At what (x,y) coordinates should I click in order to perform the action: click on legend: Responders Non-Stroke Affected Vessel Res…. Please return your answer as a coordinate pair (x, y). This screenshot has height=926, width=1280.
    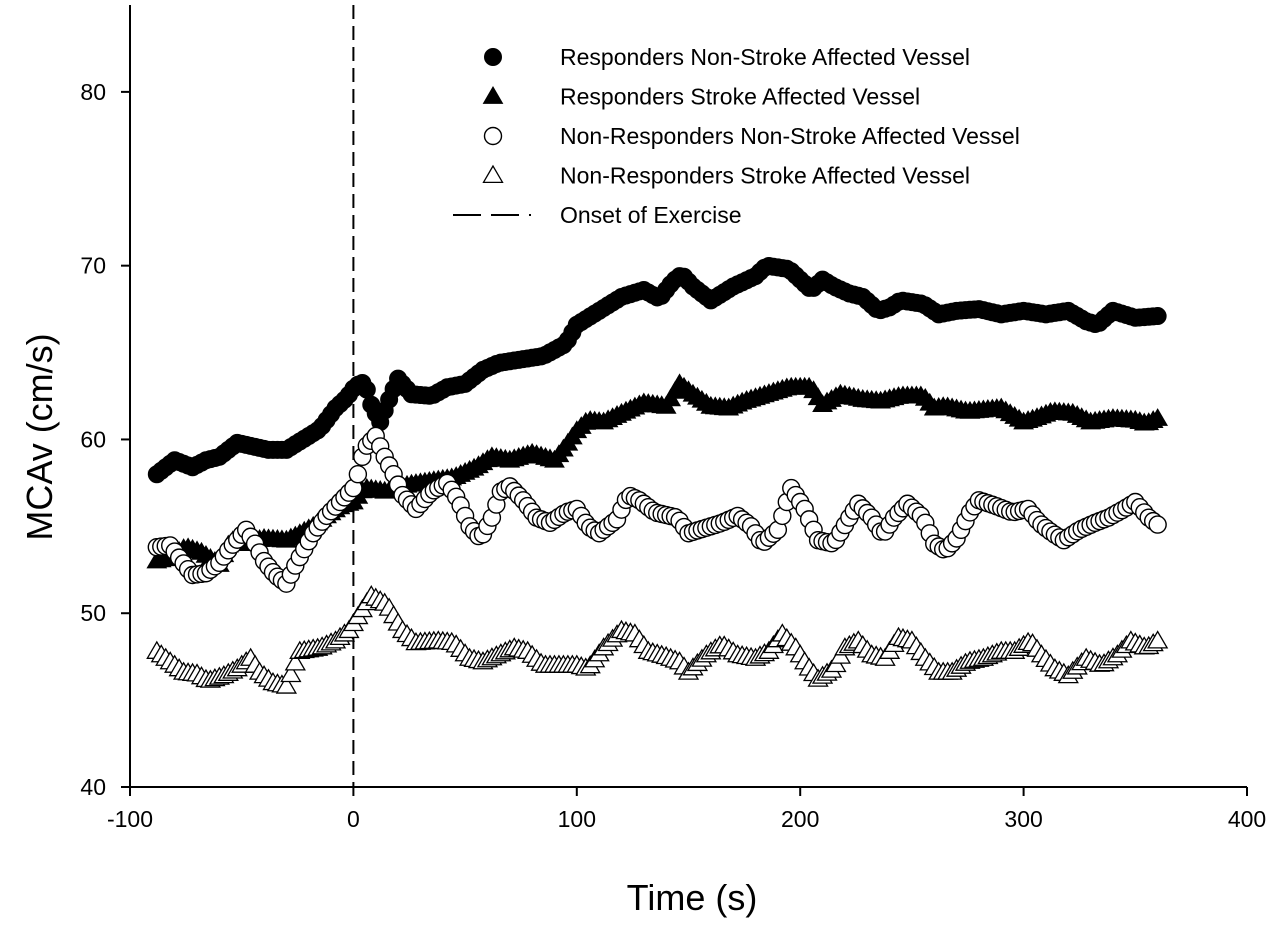
    Looking at the image, I should click on (736, 136).